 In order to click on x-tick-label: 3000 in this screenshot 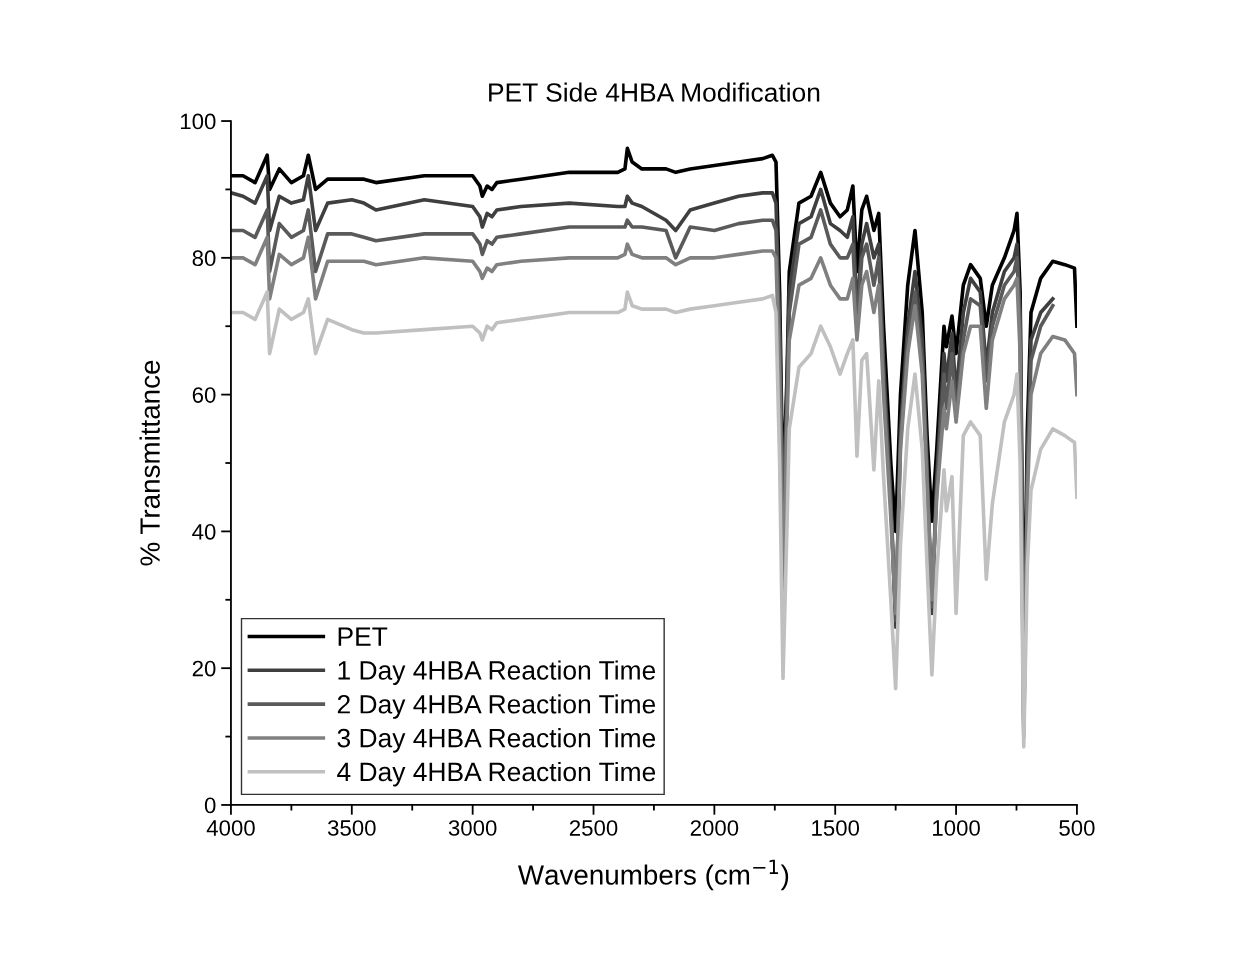, I will do `click(472, 828)`.